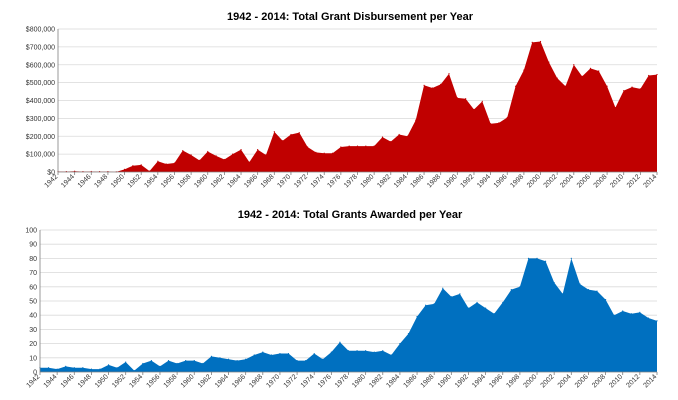 The image size is (678, 400). I want to click on grants-awarded-x-tick-label: 1958, so click(171, 381).